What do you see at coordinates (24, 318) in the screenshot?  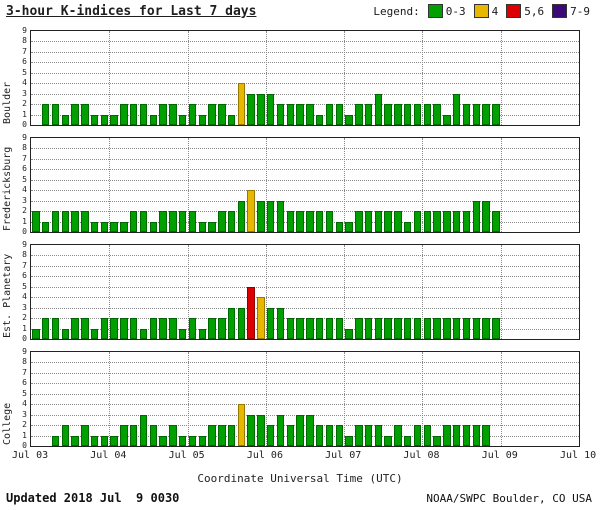 I see `y-tick-label: 2` at bounding box center [24, 318].